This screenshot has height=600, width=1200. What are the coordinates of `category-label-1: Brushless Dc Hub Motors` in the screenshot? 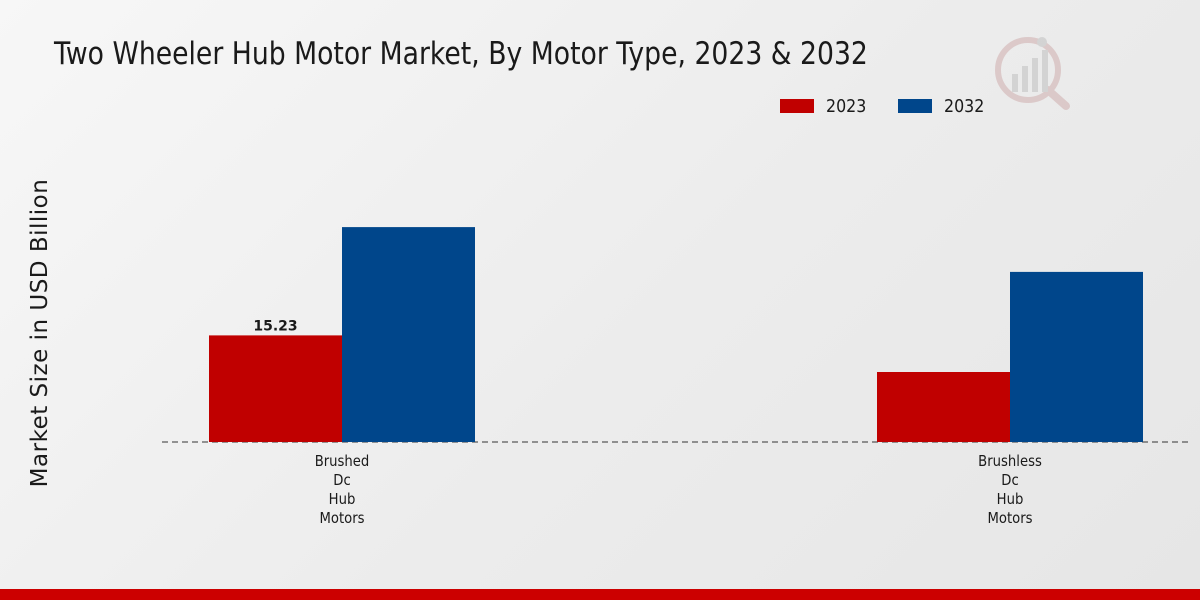 It's located at (1010, 489).